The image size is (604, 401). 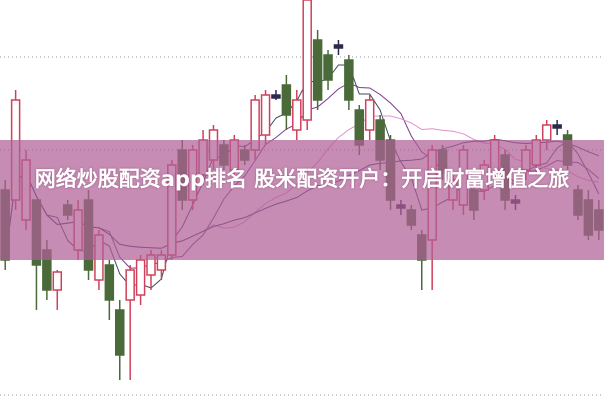 What do you see at coordinates (302, 179) in the screenshot?
I see `page-title: 网络炒股配资app排名 股米配资开户：开启财富增值之旅` at bounding box center [302, 179].